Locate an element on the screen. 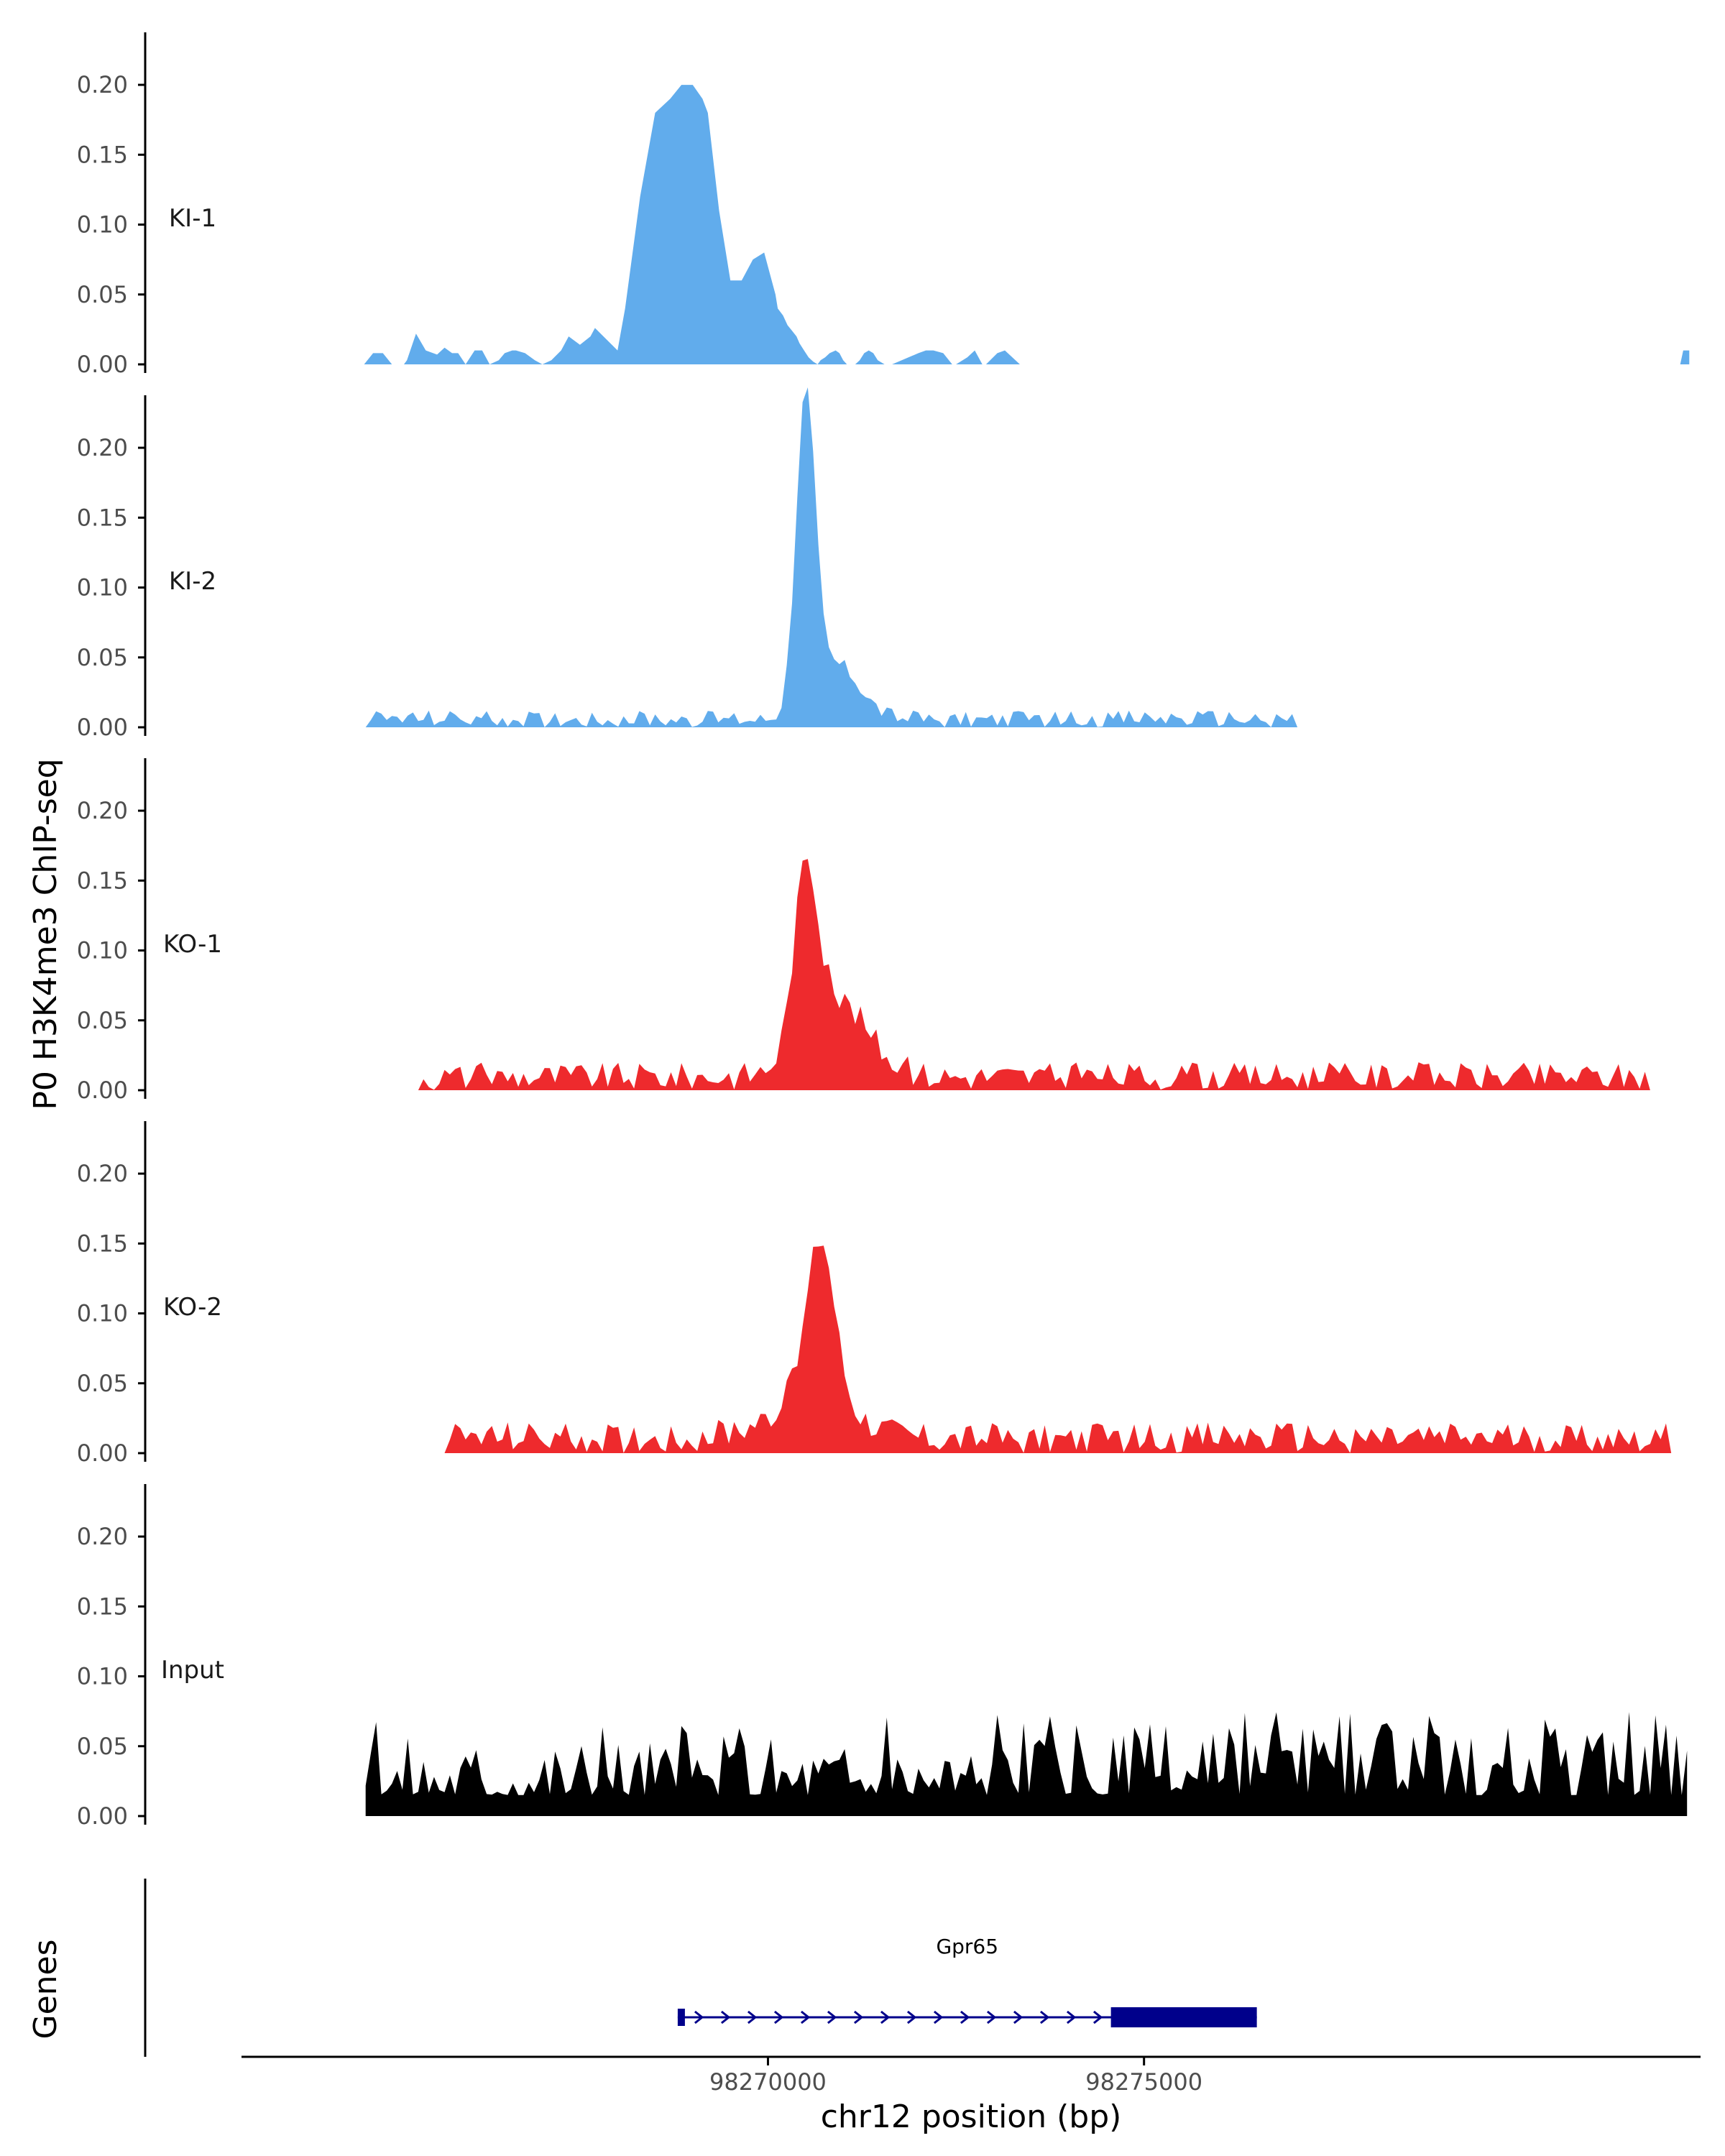  track-ko-1: 0.00 0.05 0.10 0.15 0.20 KO-1 is located at coordinates (882, 931).